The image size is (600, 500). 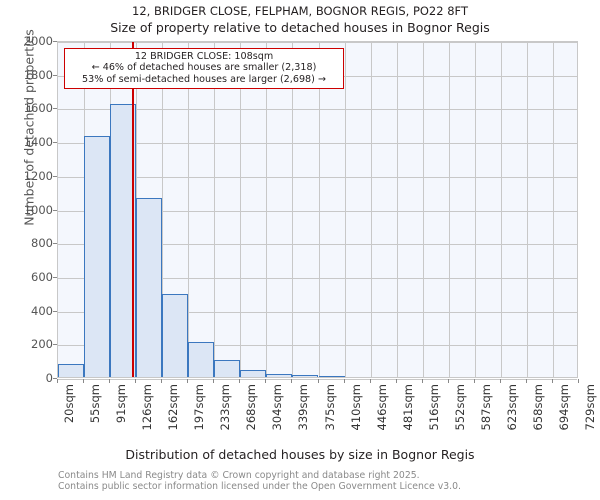 I want to click on y-axis-tick-label: 1400, so click(x=38, y=142).